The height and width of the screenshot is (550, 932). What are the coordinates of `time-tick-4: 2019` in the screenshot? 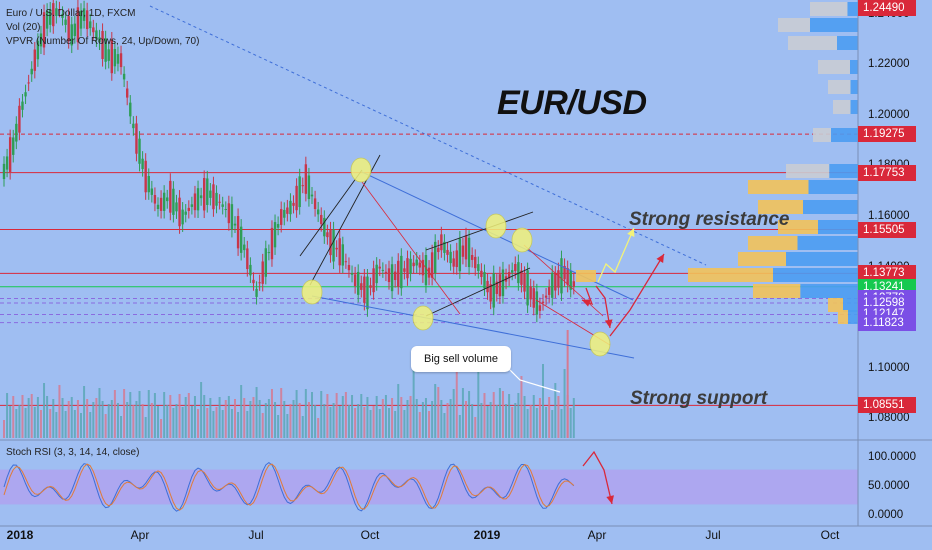 It's located at (487, 535).